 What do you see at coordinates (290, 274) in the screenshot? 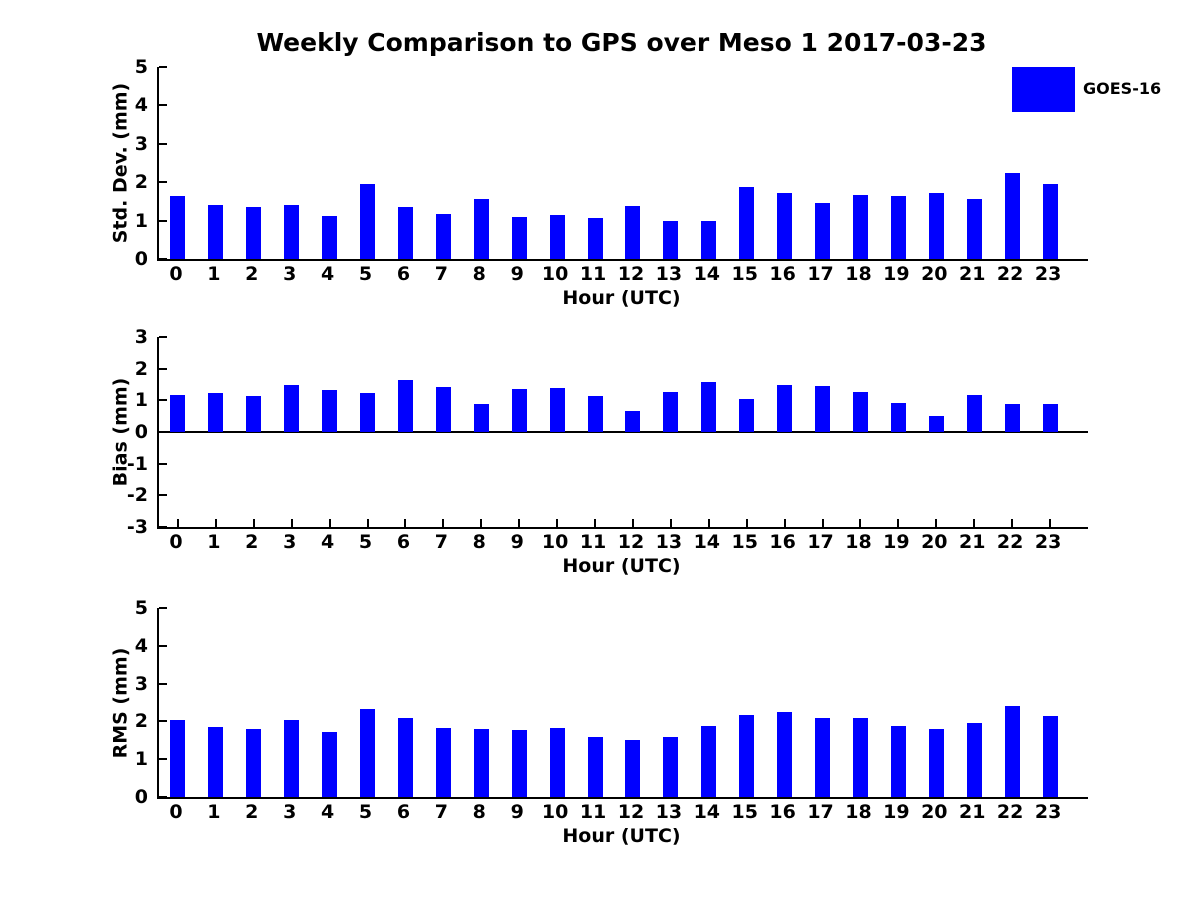
I see `x-tick-label: 3` at bounding box center [290, 274].